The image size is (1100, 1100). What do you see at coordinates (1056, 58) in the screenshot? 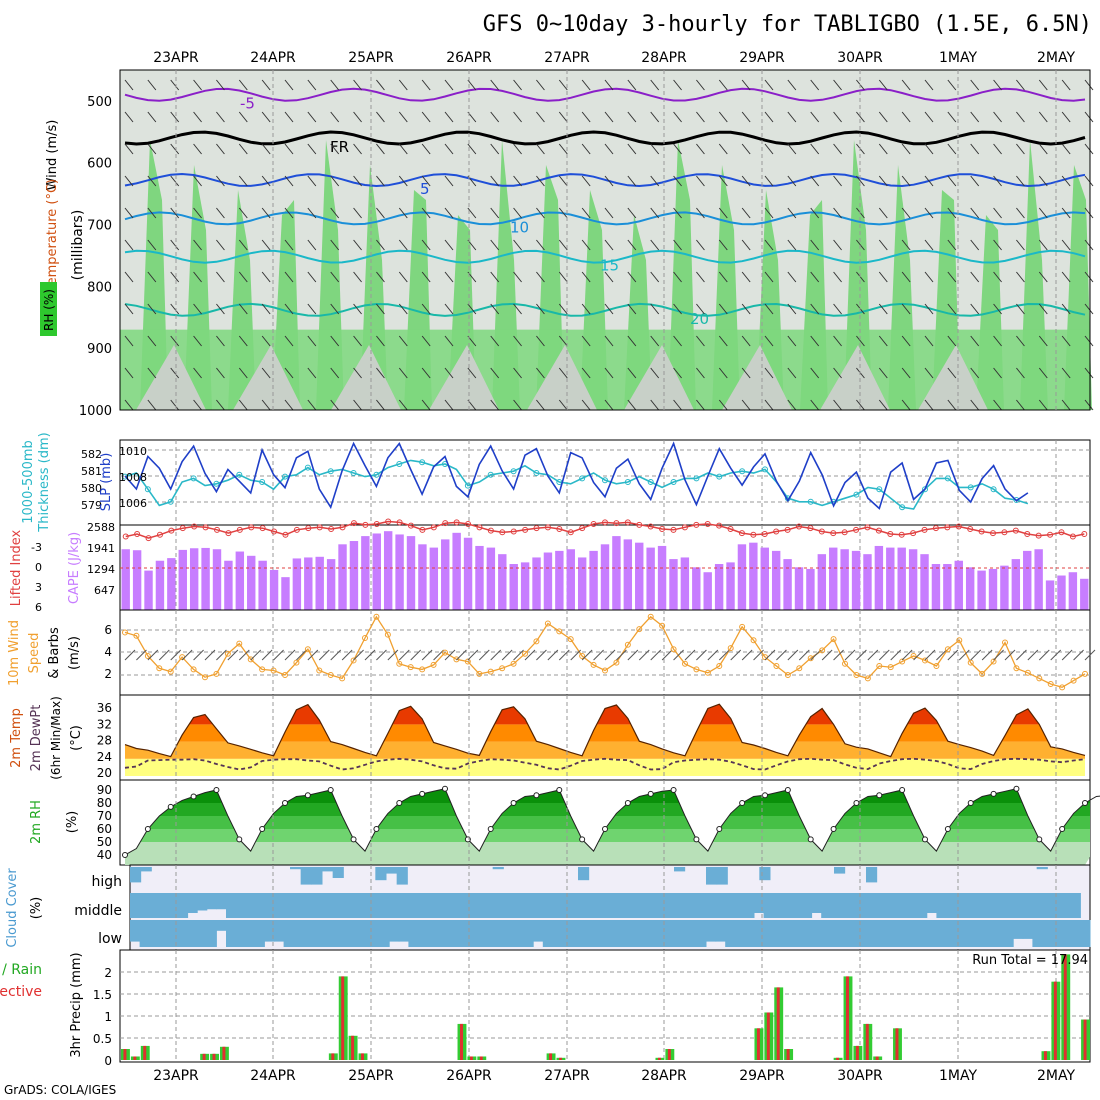
I see `date-label-top: 2MAY` at bounding box center [1056, 58].